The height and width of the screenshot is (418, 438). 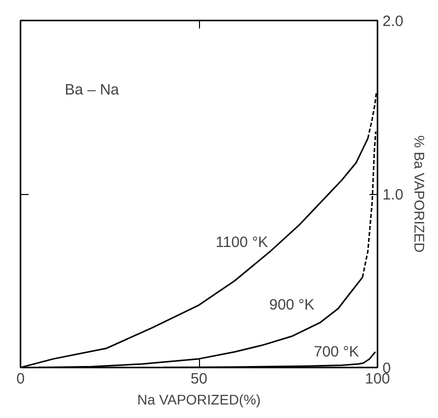 What do you see at coordinates (199, 400) in the screenshot?
I see `x-axis-title: Na VAPORIZED(%)` at bounding box center [199, 400].